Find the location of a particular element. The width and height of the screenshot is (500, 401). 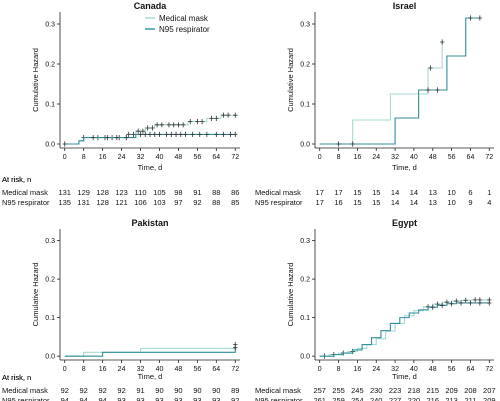

risk-value: 4 is located at coordinates (489, 202).